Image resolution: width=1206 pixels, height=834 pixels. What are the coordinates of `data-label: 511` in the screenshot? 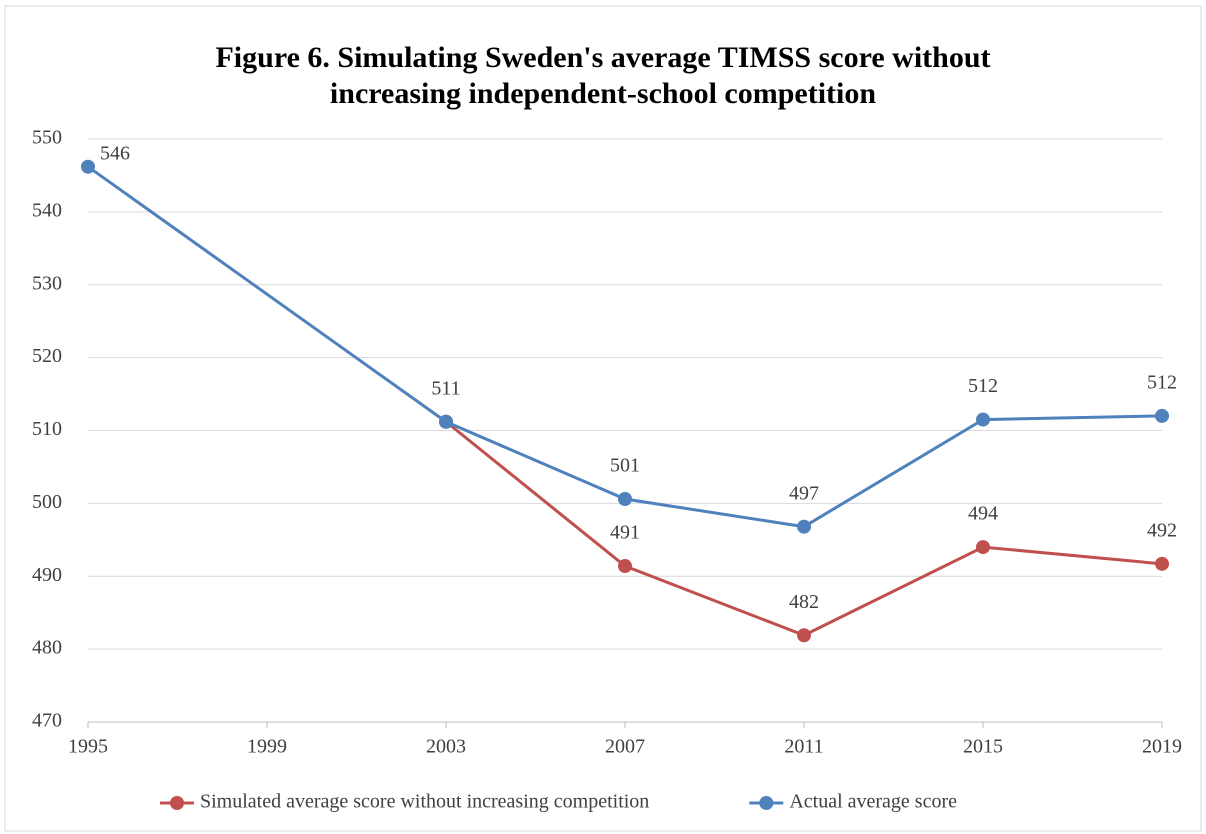 It's located at (445, 388).